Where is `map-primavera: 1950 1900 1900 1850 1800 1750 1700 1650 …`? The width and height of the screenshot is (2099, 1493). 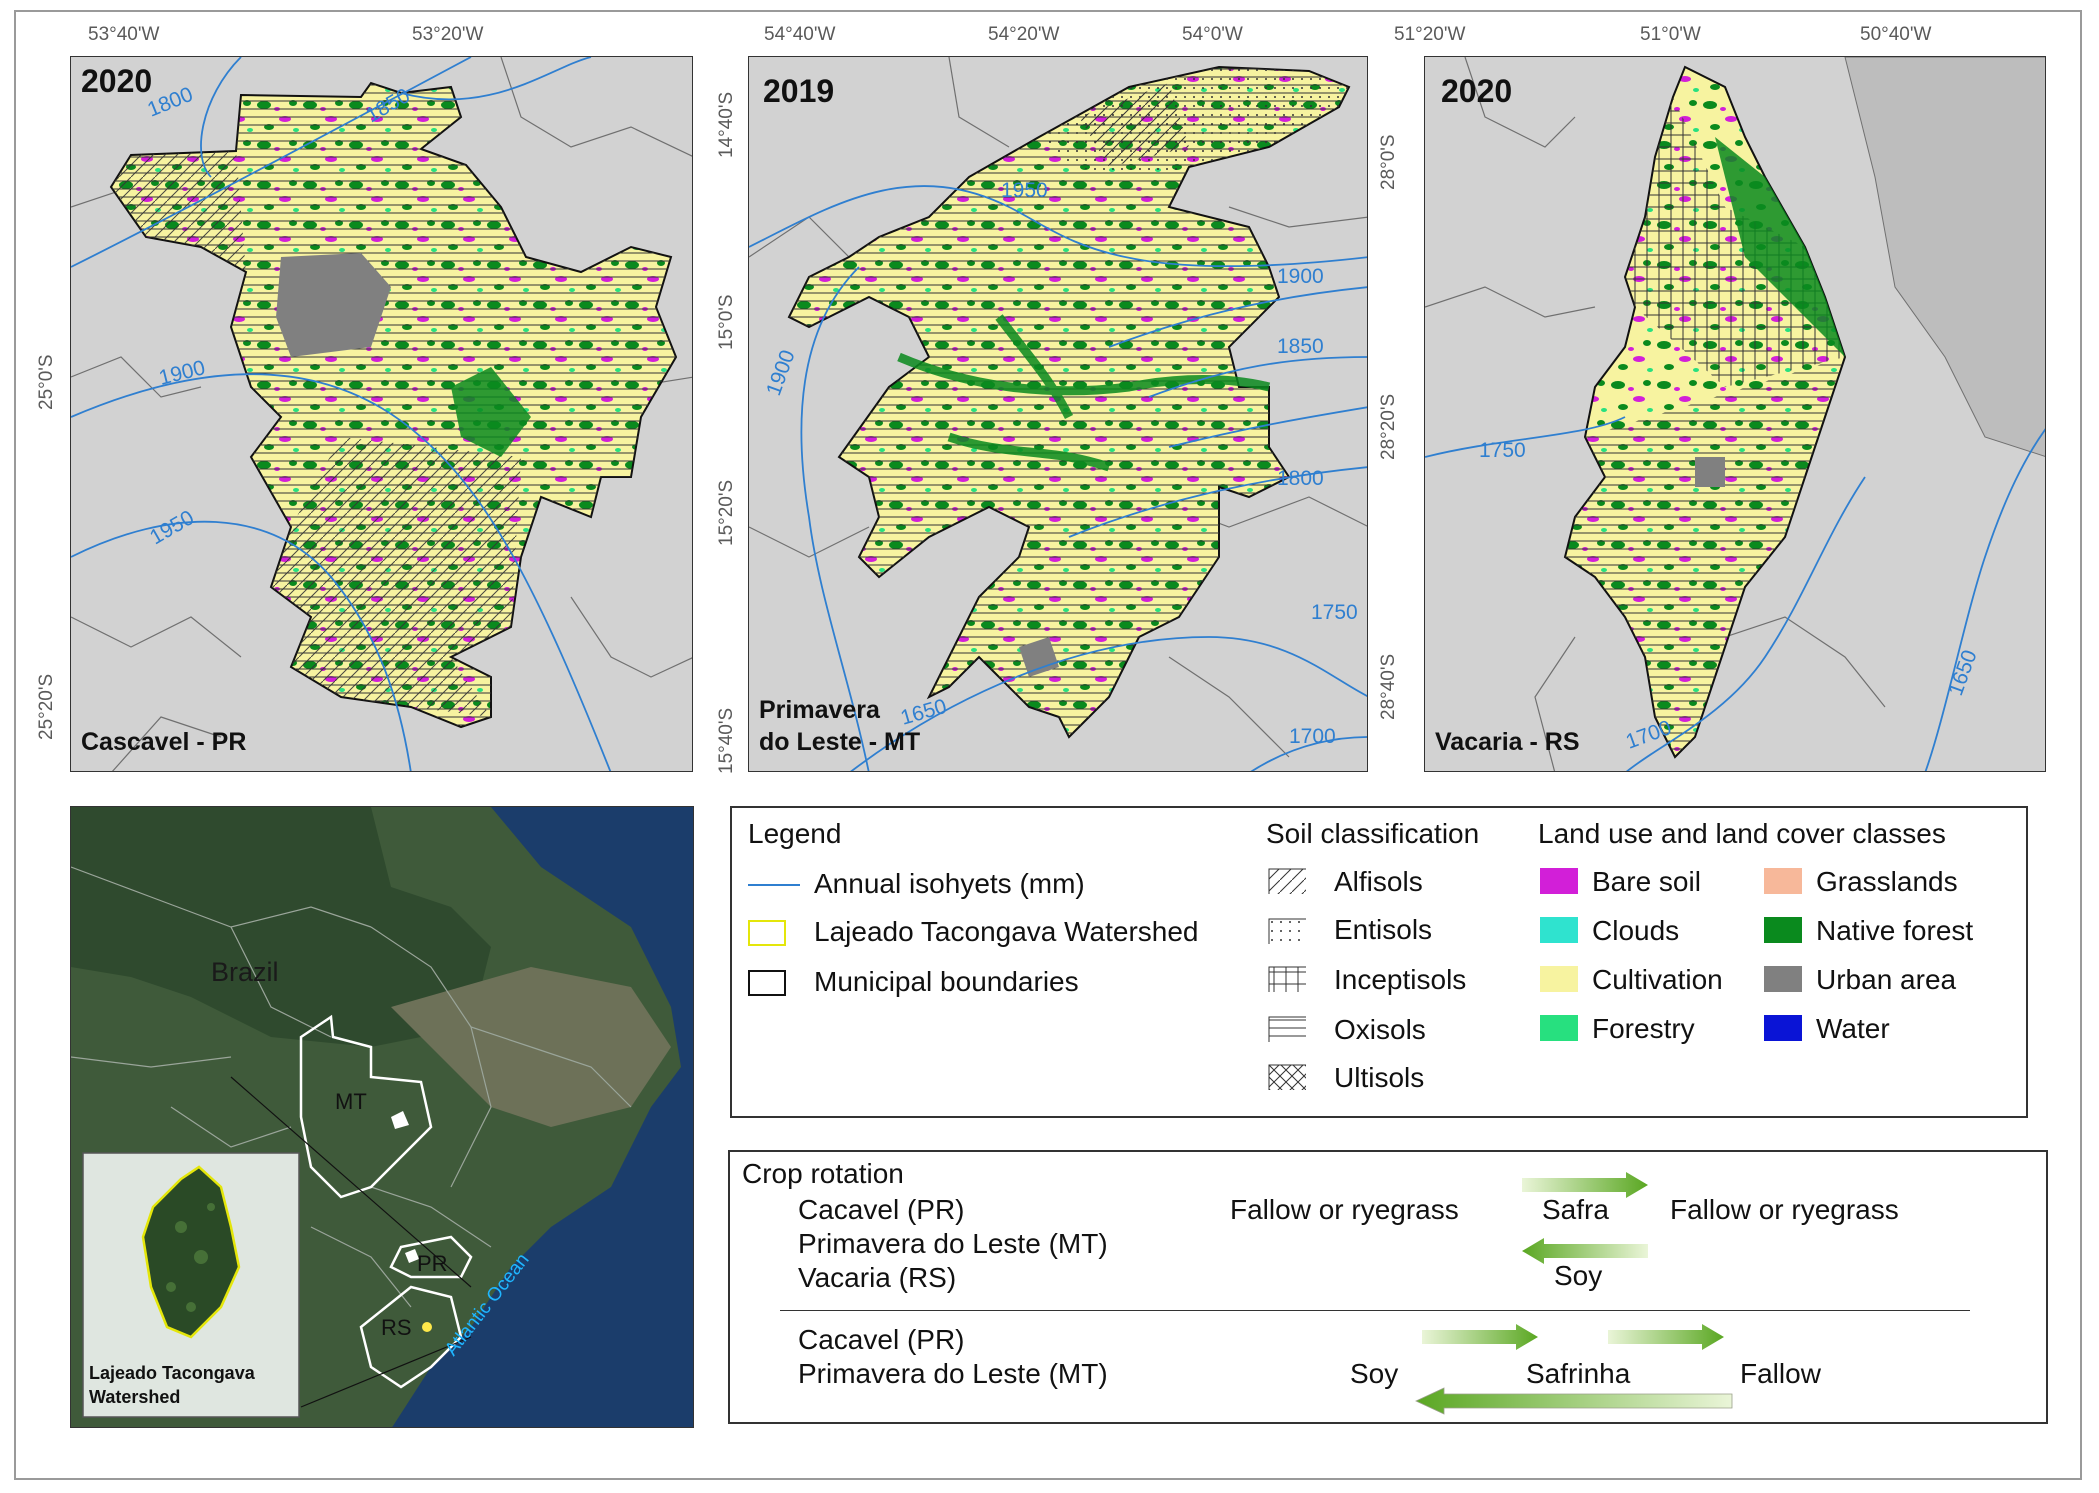
map-primavera: 1950 1900 1900 1850 1800 1750 1700 1650 … is located at coordinates (1058, 414).